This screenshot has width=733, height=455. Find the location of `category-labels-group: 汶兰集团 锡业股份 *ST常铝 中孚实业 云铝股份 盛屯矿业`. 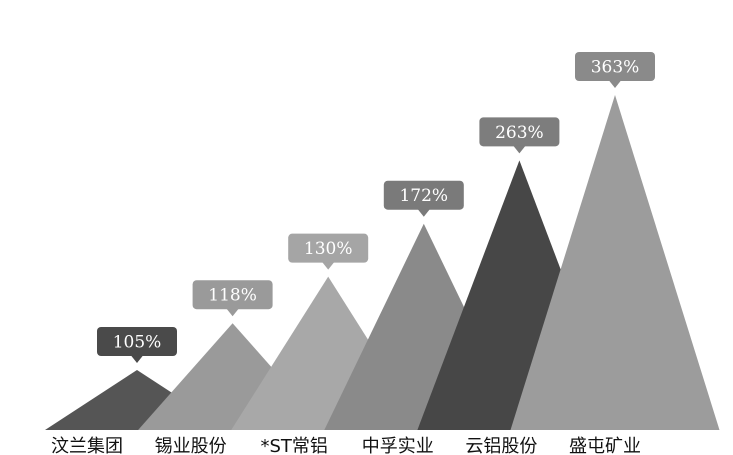

category-labels-group: 汶兰集团 锡业股份 *ST常铝 中孚实业 云铝股份 盛屯矿业 is located at coordinates (346, 445).